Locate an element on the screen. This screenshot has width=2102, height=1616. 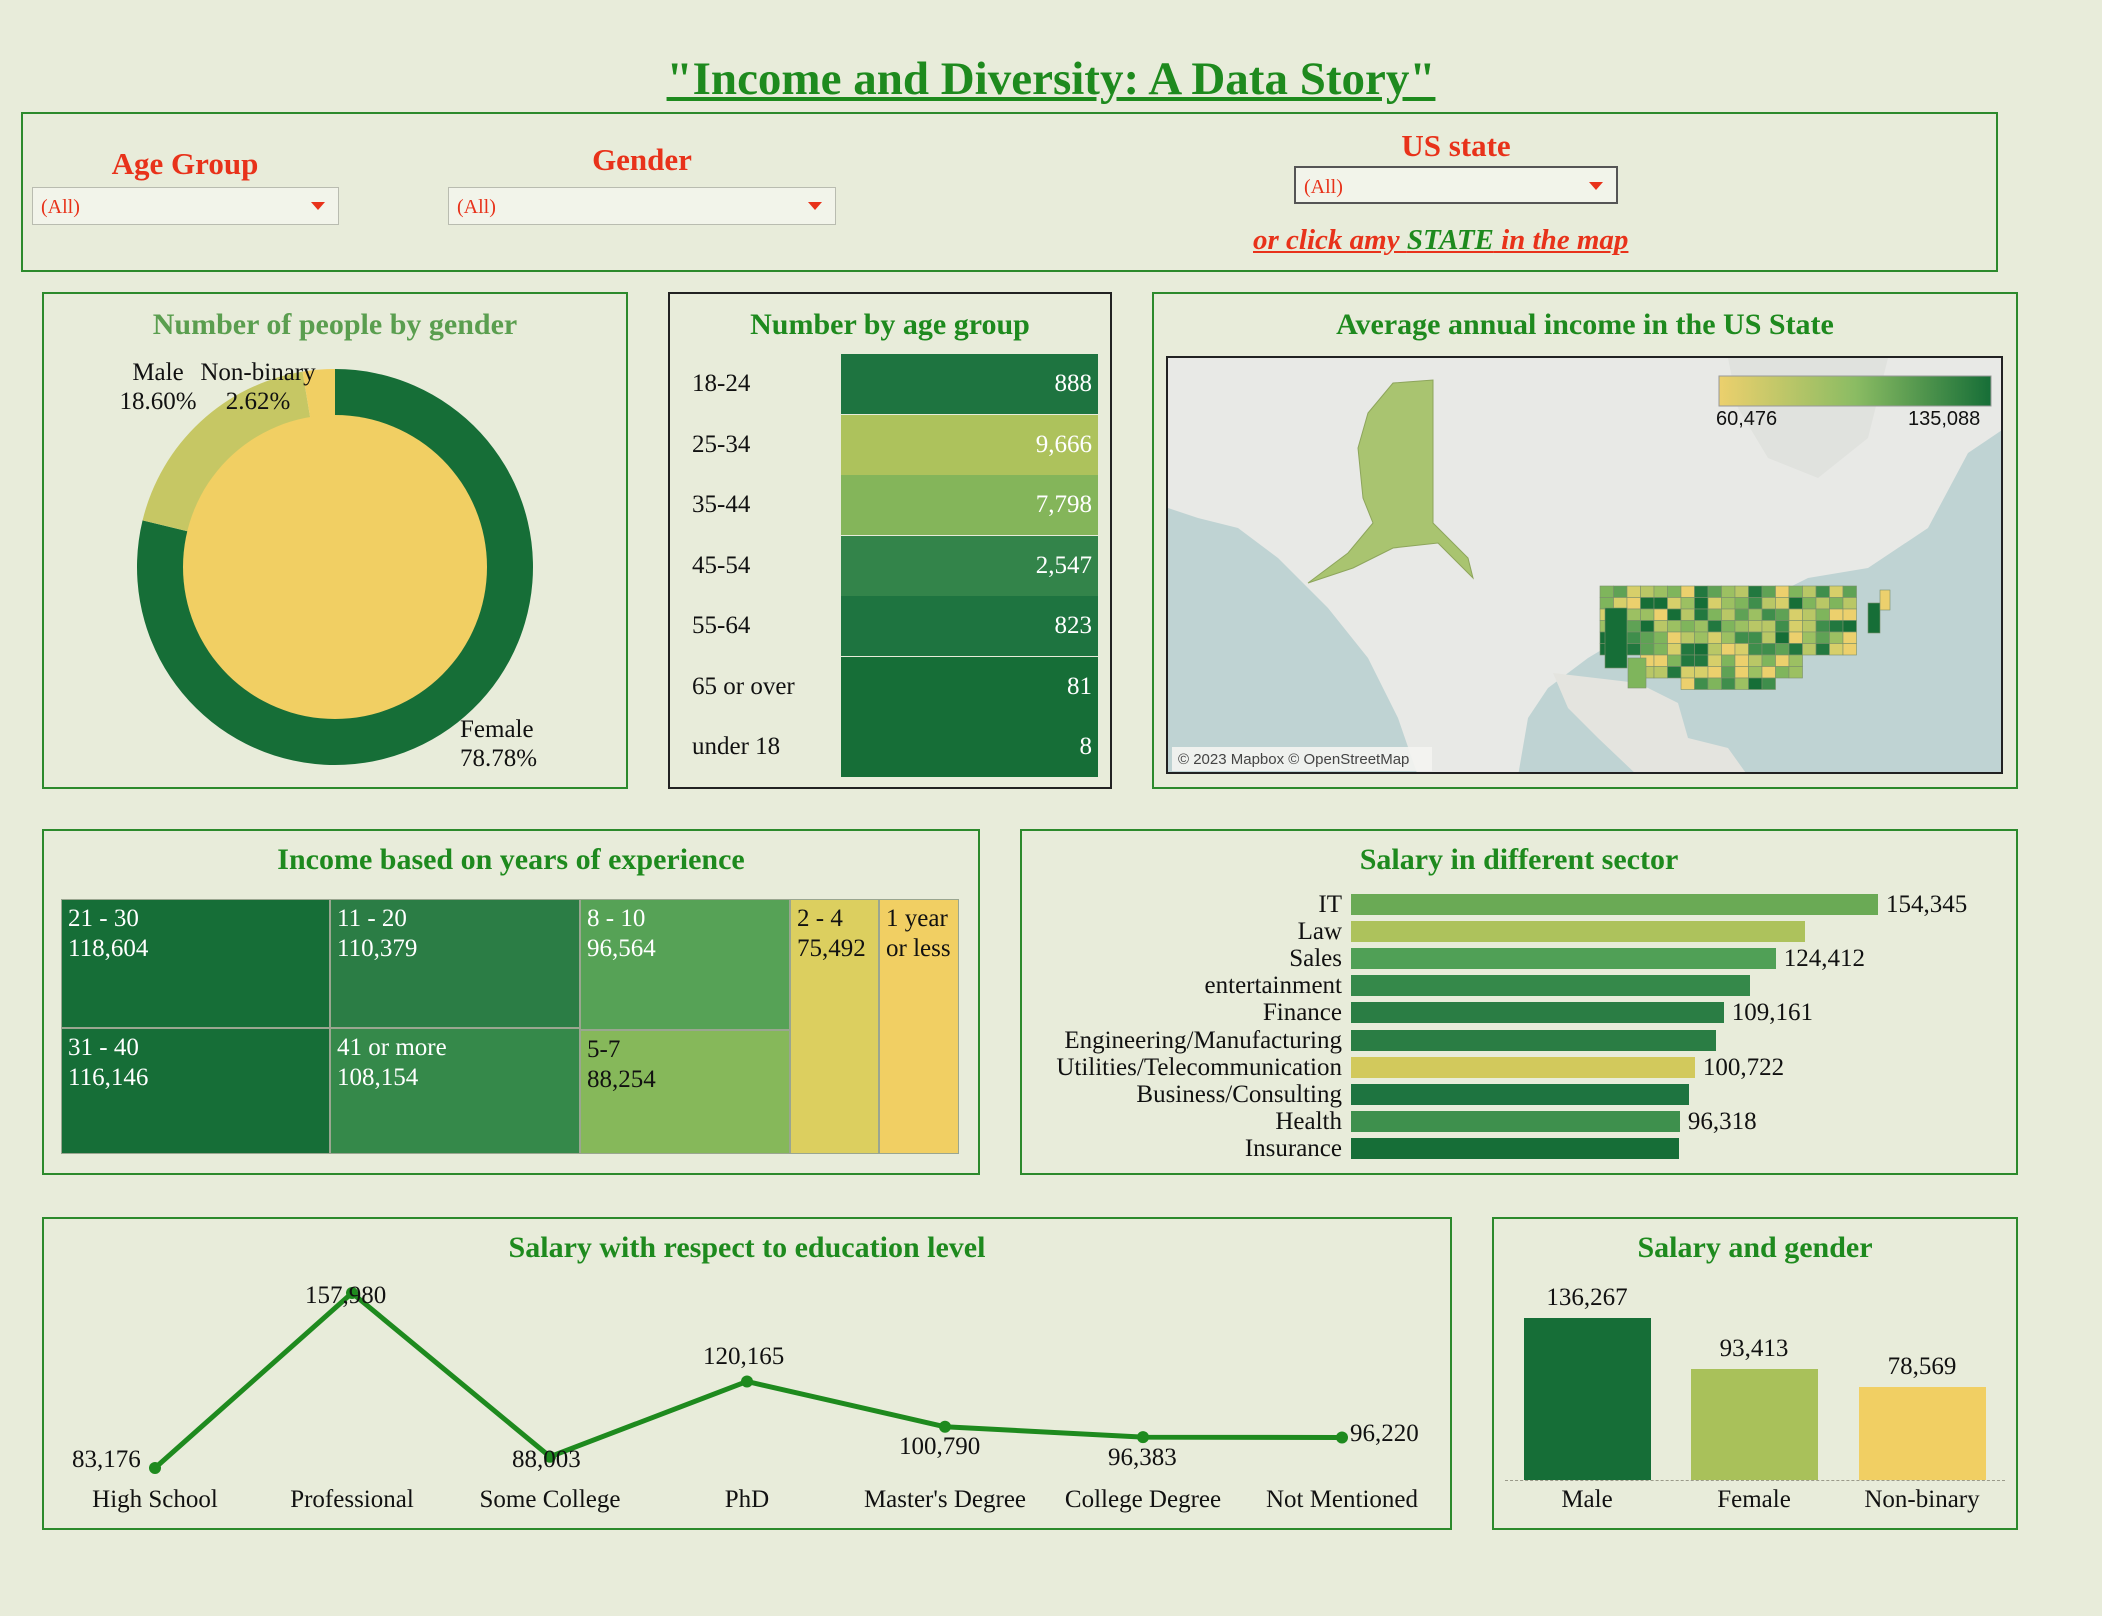
age-row-bar: 888 is located at coordinates (969, 384).